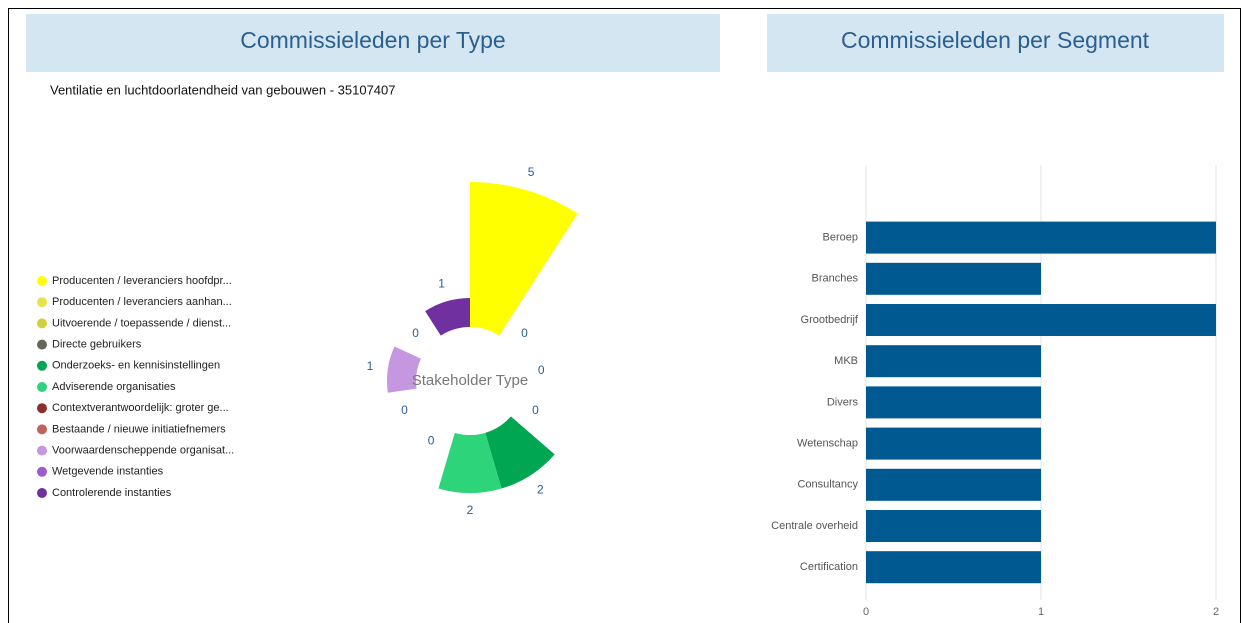  I want to click on legend-label: Wetgevende instanties, so click(108, 472).